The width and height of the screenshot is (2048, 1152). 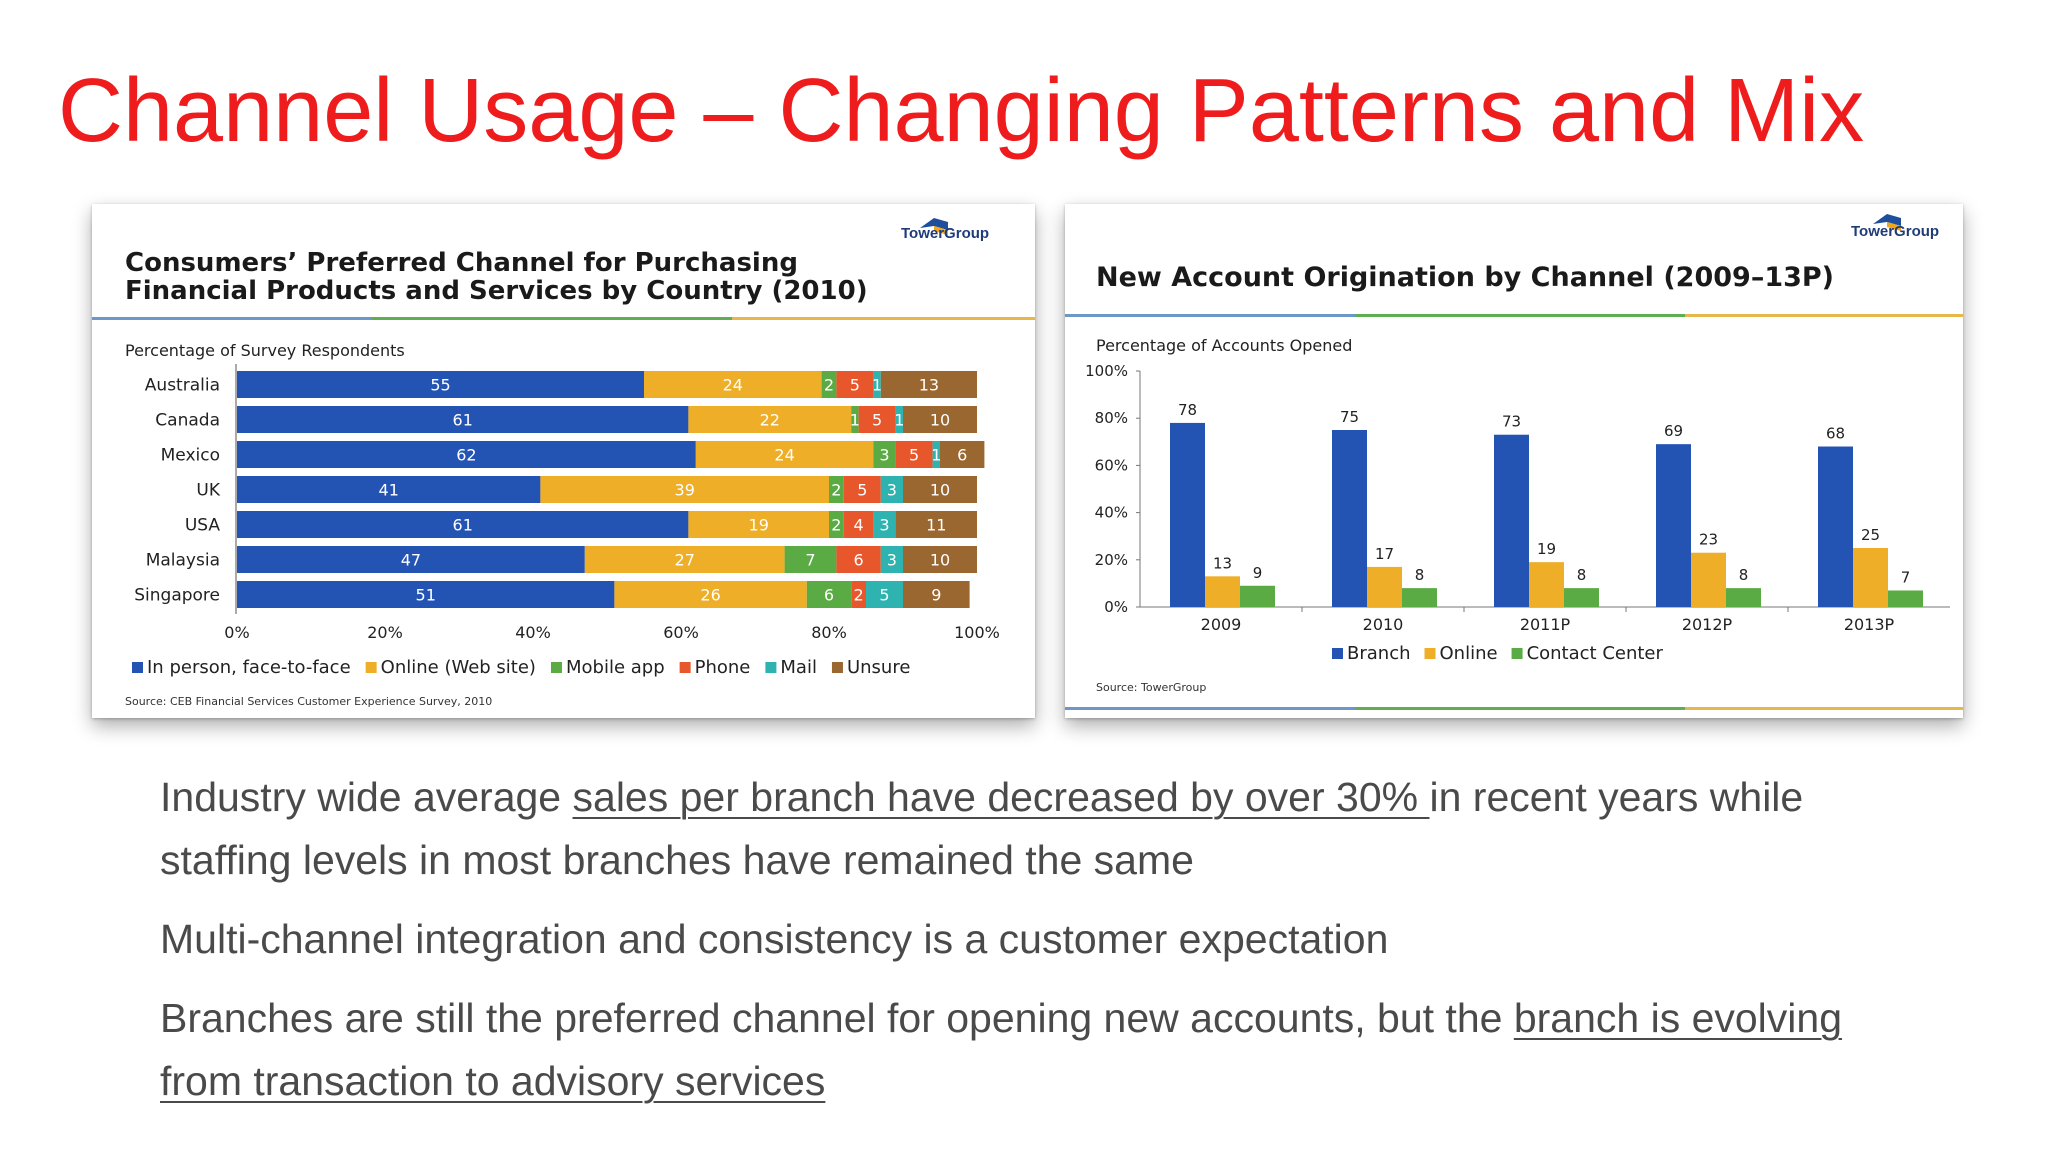 What do you see at coordinates (859, 525) in the screenshot?
I see `data-label: 4` at bounding box center [859, 525].